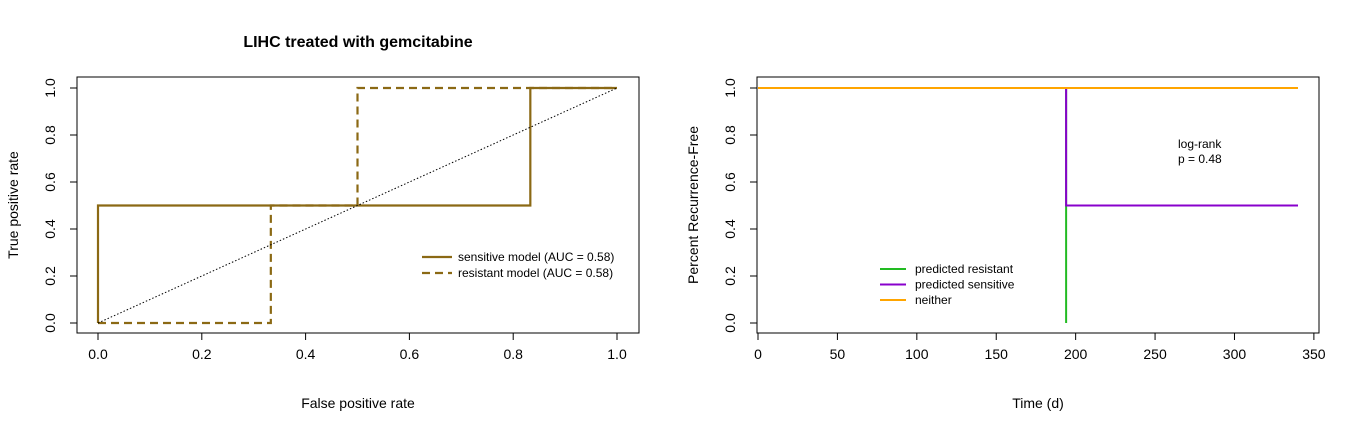 The height and width of the screenshot is (431, 1360). Describe the element at coordinates (410, 354) in the screenshot. I see `x-tick-label: 0.6` at that location.